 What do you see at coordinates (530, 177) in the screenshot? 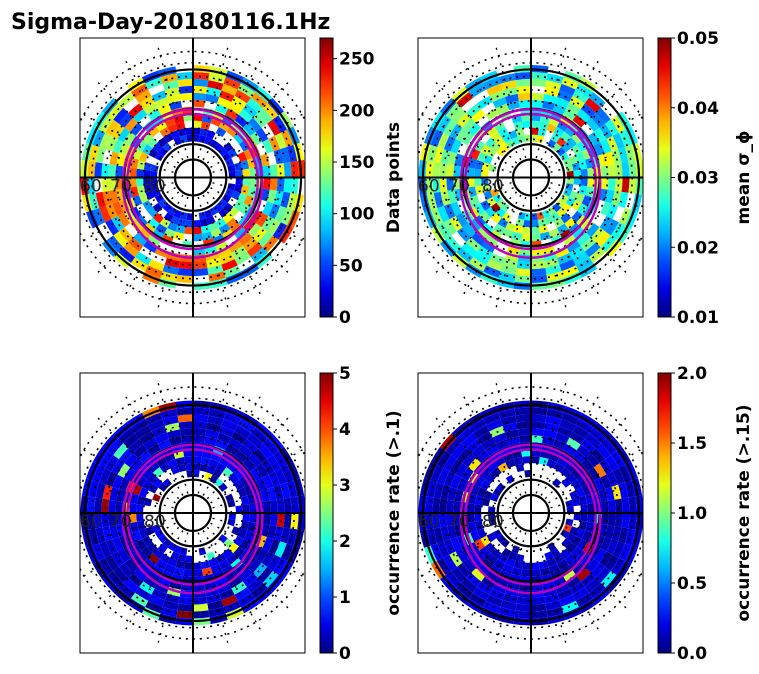
I see `polar-plot-area: 60 70 80` at bounding box center [530, 177].